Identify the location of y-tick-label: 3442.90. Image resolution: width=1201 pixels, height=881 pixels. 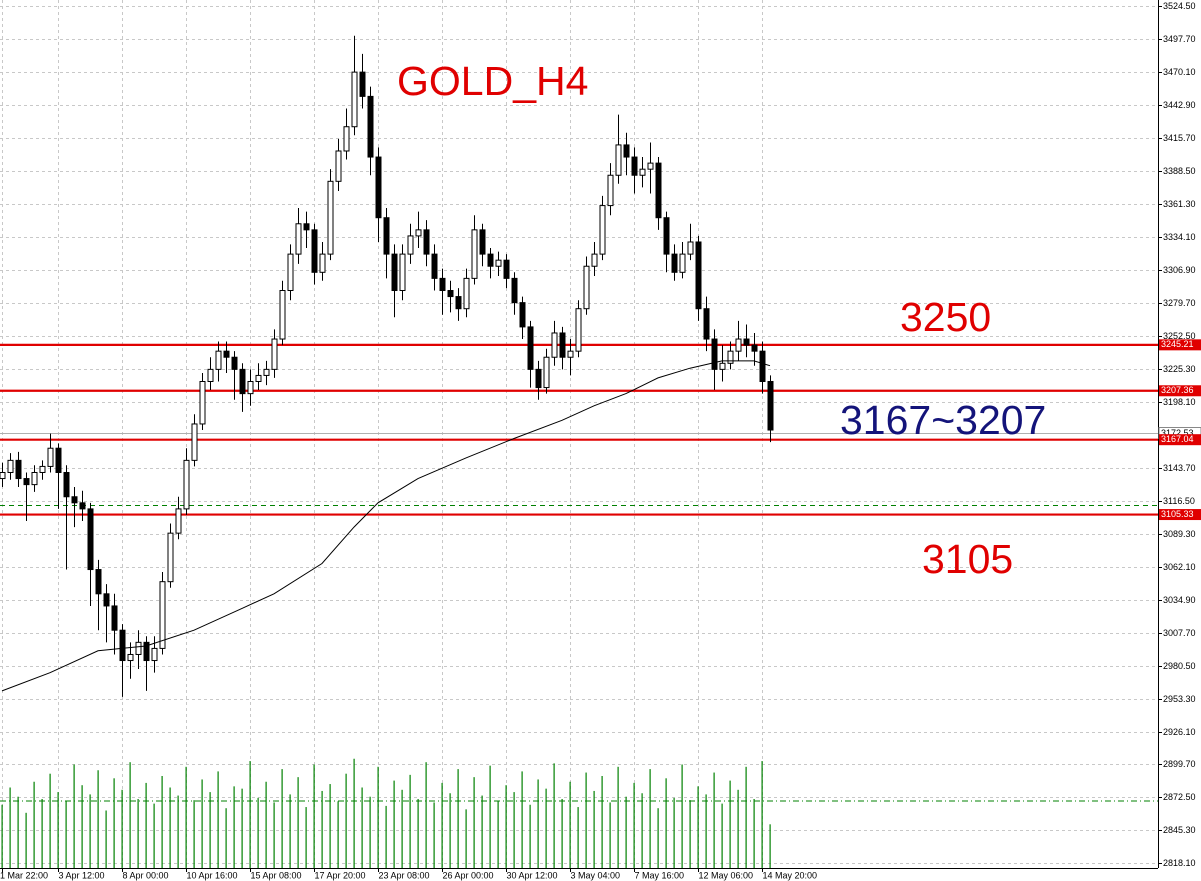
(1179, 105).